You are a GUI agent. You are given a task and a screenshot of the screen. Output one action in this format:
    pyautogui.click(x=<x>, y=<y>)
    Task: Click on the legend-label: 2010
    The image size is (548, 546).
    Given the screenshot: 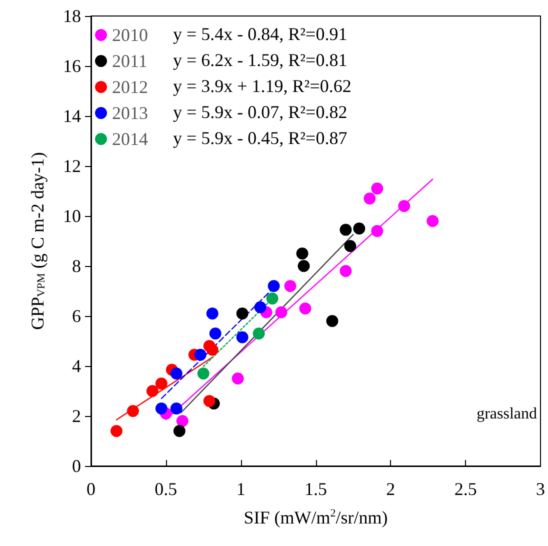 What is the action you would take?
    pyautogui.click(x=130, y=35)
    